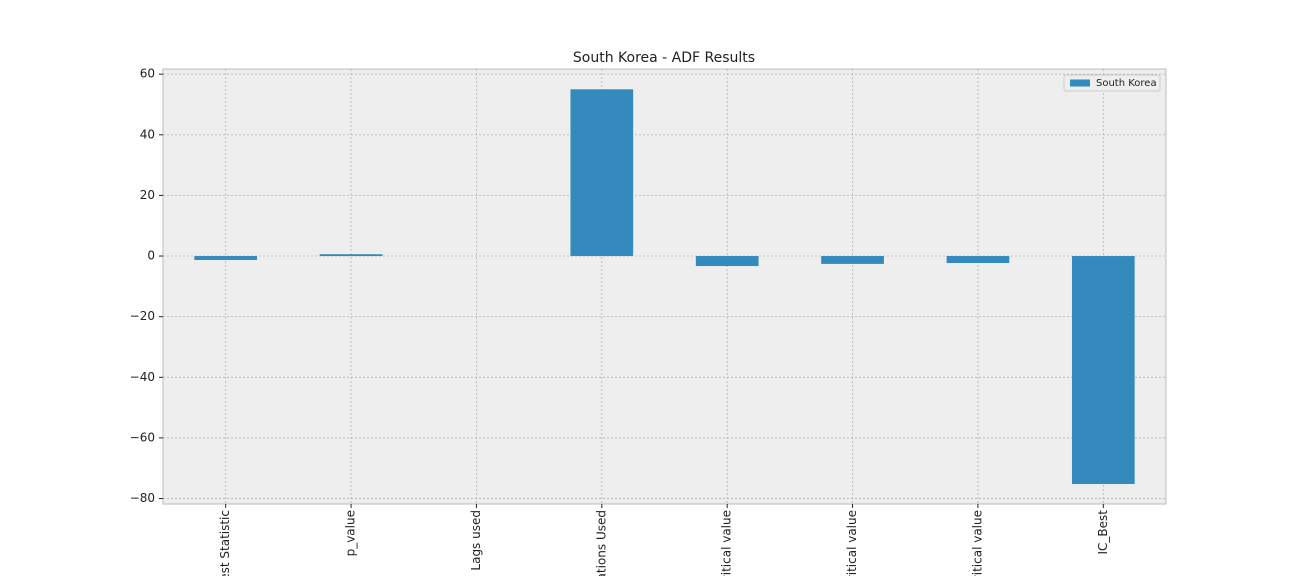  Describe the element at coordinates (147, 74) in the screenshot. I see `y-tick-label: 60` at that location.